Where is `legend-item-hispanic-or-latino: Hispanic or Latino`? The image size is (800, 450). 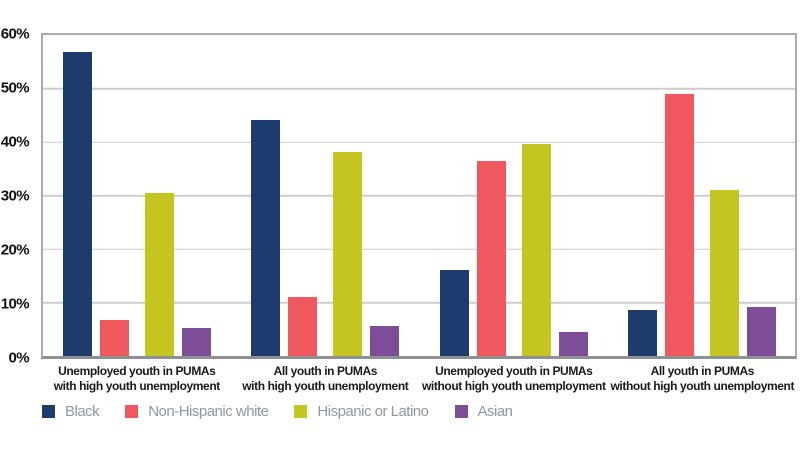
legend-item-hispanic-or-latino: Hispanic or Latino is located at coordinates (361, 411).